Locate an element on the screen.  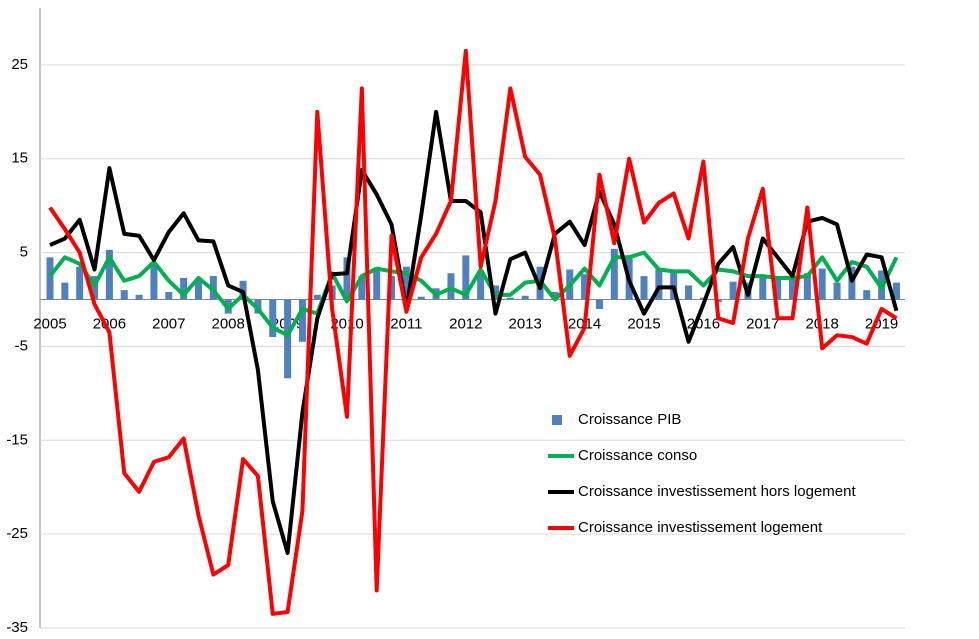
y-tick-label: -5 is located at coordinates (21, 345).